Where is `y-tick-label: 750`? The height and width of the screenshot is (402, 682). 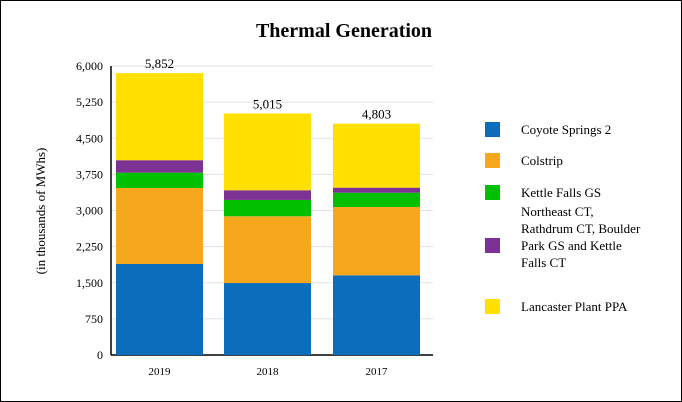
y-tick-label: 750 is located at coordinates (94, 319).